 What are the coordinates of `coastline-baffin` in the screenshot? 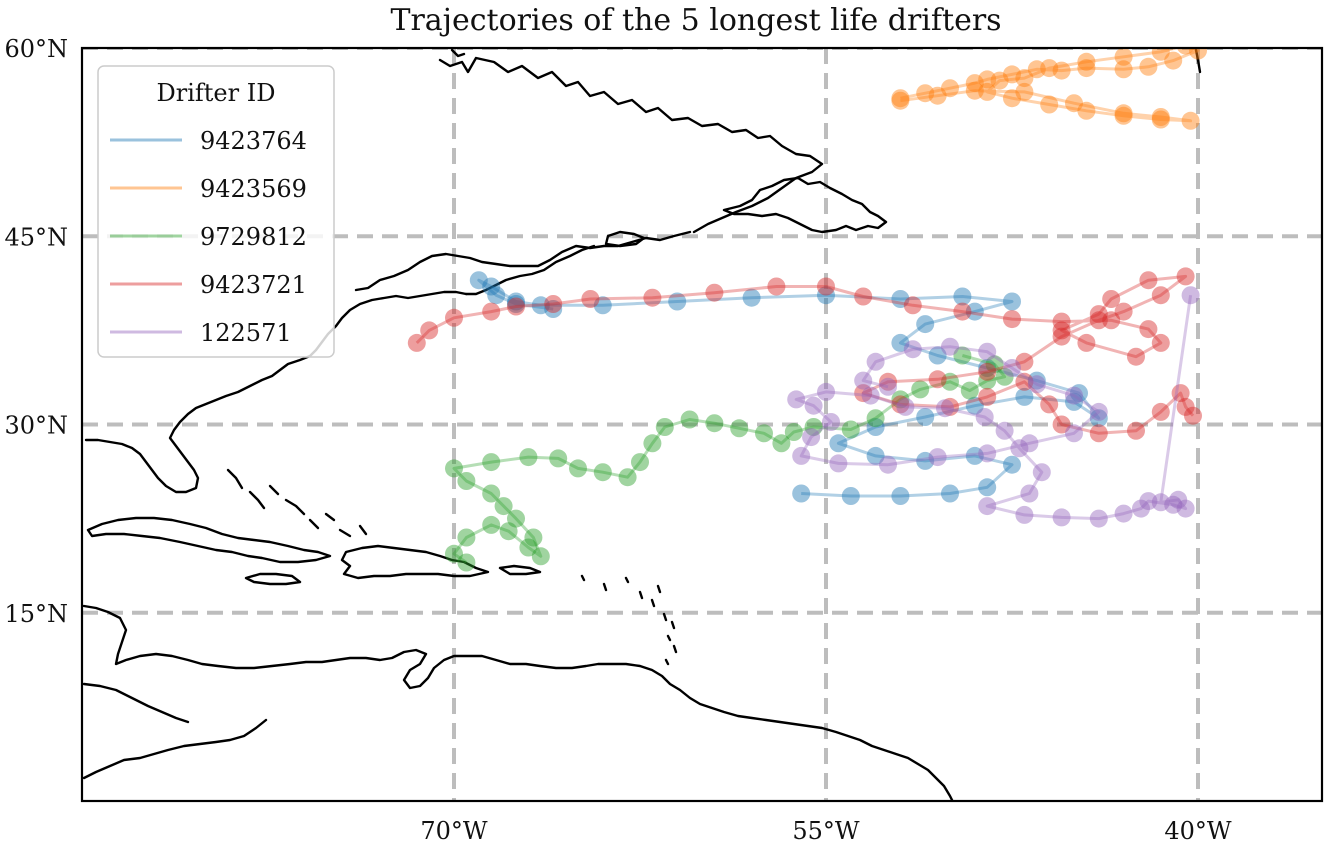 It's located at (458, 53).